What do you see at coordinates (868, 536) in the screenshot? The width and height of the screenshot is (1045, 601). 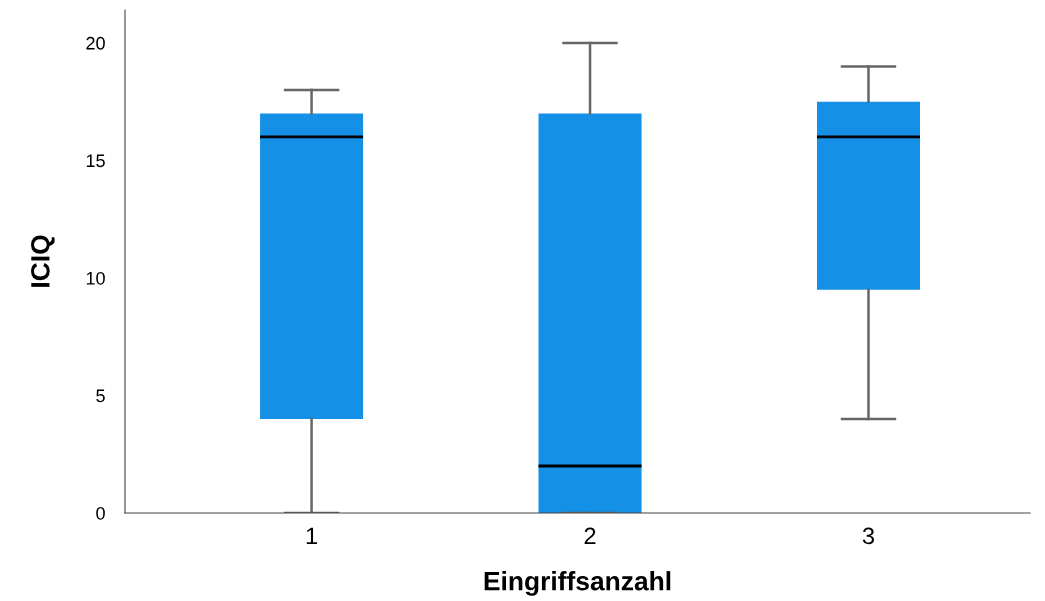 I see `x-tick-label: 3` at bounding box center [868, 536].